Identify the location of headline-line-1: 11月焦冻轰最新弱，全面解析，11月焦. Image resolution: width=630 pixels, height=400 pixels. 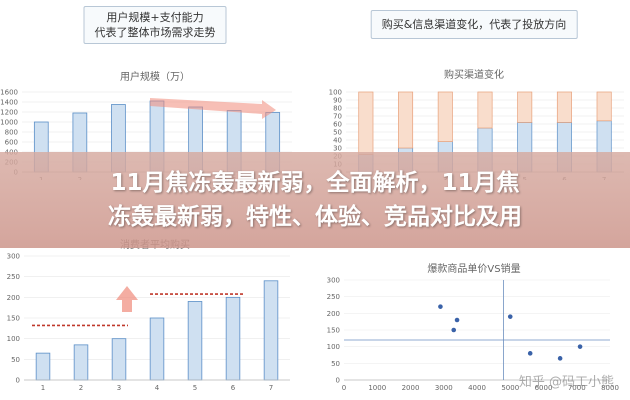
(315, 183).